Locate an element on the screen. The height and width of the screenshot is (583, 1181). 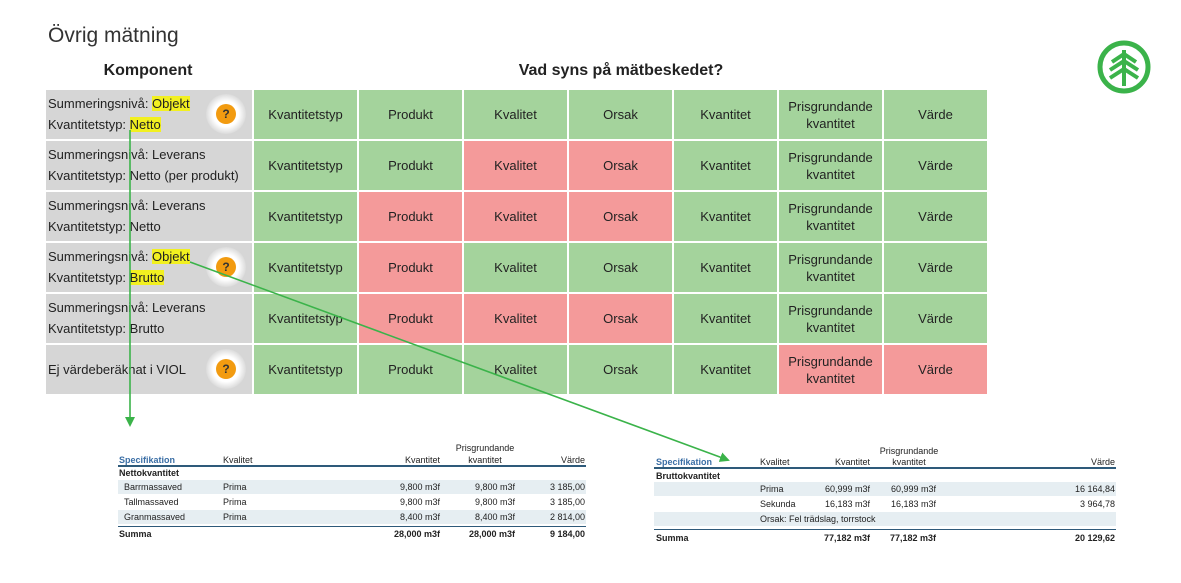
varde-header: Värde is located at coordinates (572, 460).